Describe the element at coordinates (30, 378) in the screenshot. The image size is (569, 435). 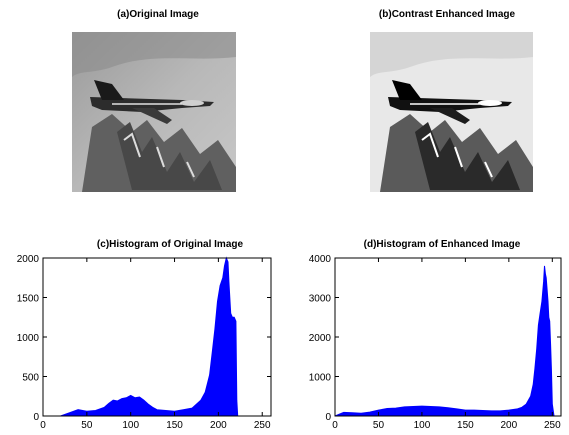
I see `y-tick-label: 500` at that location.